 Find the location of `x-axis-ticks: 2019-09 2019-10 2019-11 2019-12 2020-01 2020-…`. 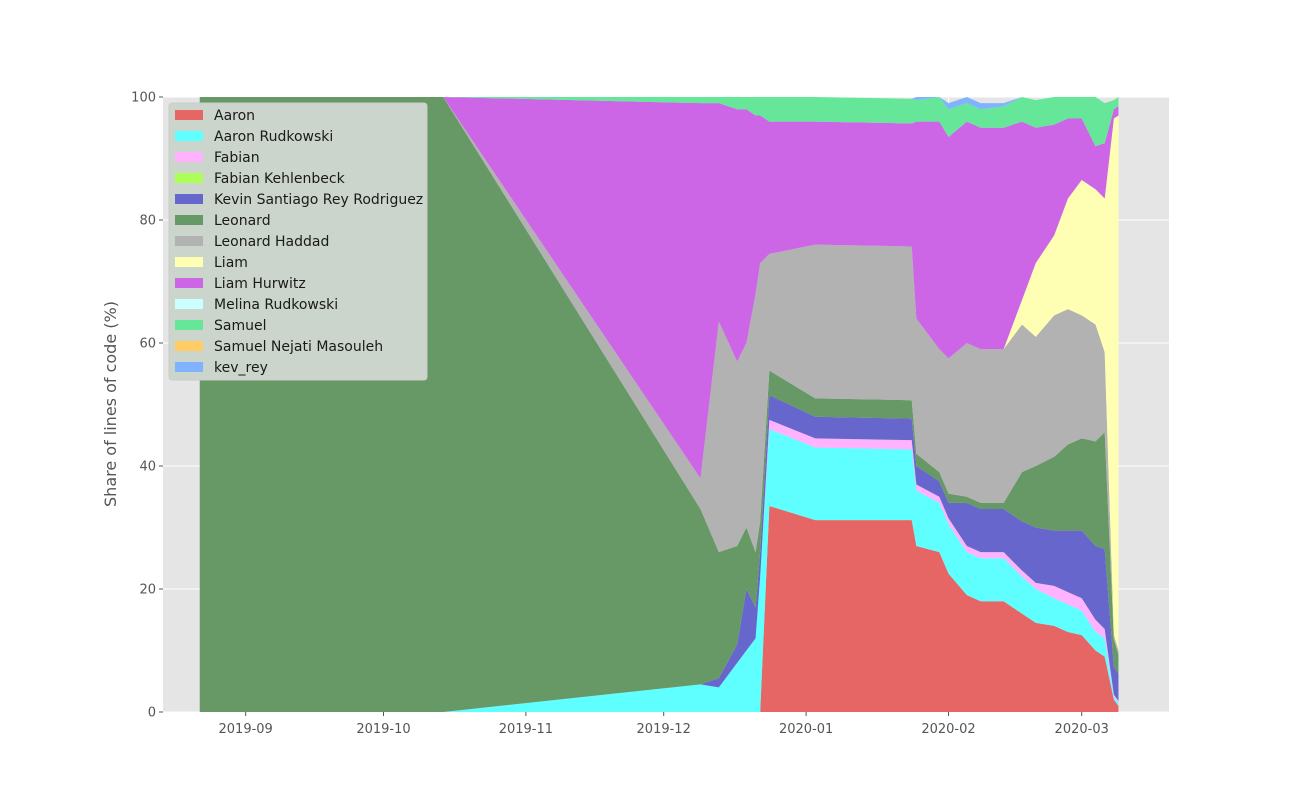

x-axis-ticks: 2019-09 2019-10 2019-11 2019-12 2020-01 2020-… is located at coordinates (664, 724).